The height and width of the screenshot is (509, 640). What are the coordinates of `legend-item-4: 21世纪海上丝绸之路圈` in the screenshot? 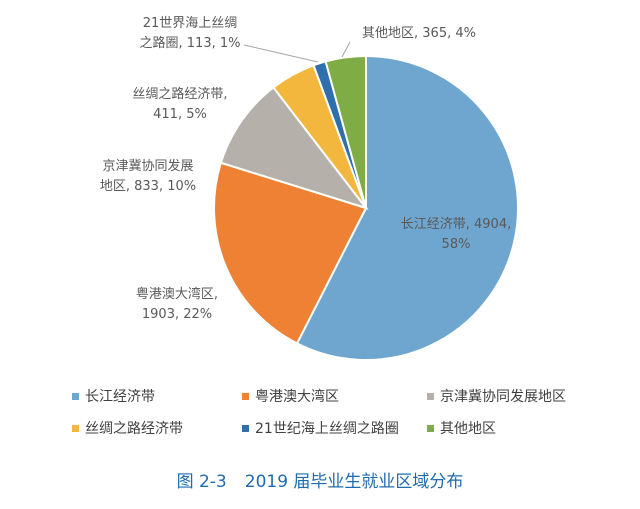 It's located at (320, 428).